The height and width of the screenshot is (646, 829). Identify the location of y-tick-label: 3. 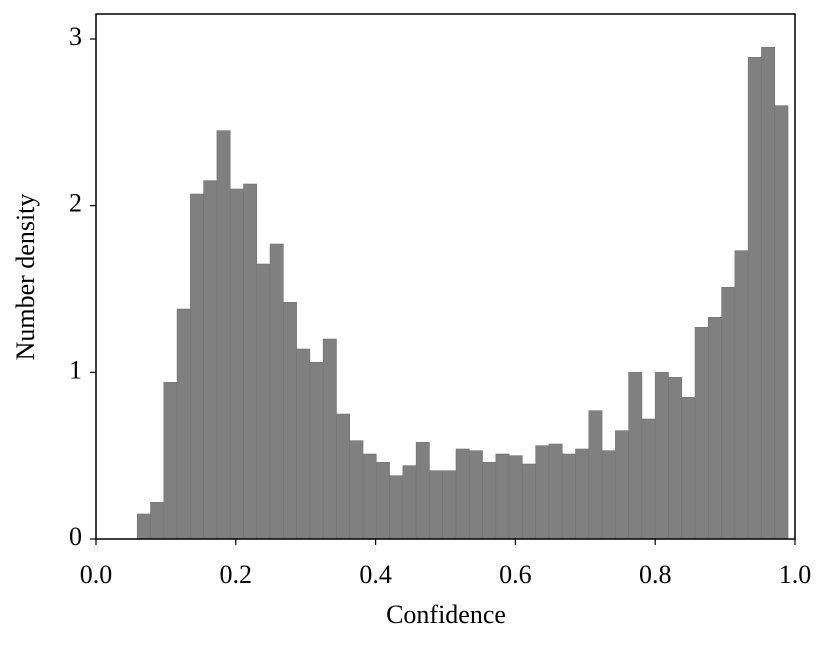
(75, 36).